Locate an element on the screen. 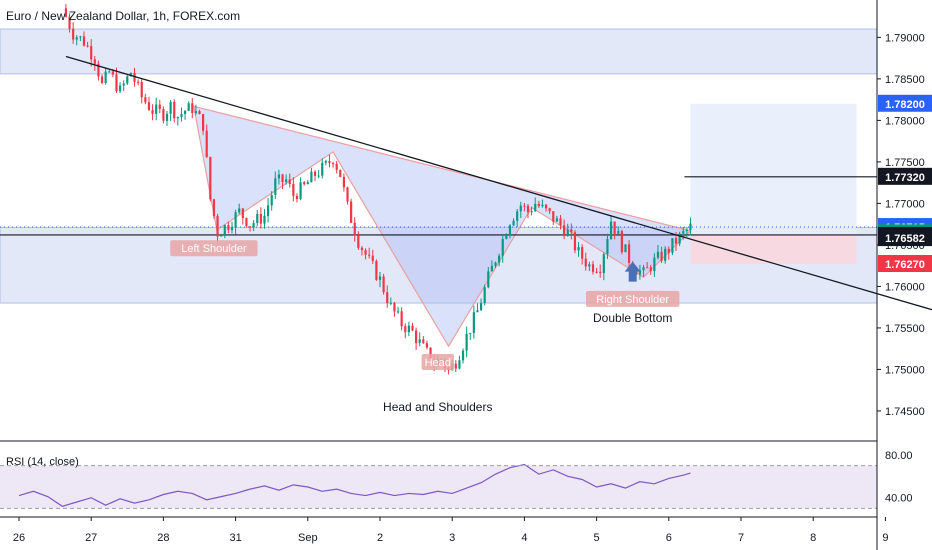  up-arrow-shape is located at coordinates (632, 271).